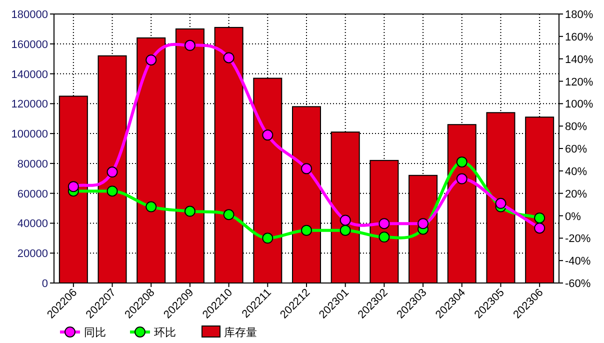  What do you see at coordinates (576, 194) in the screenshot?
I see `y2-tick-label: 20%` at bounding box center [576, 194].